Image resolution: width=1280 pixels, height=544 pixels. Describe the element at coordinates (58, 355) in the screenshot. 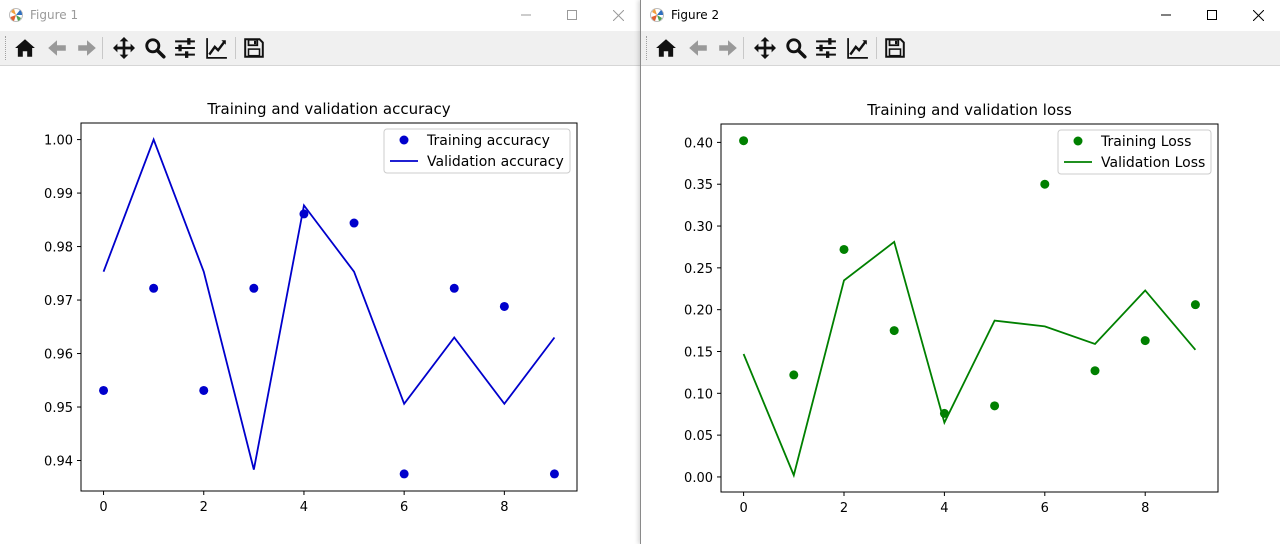

I see `y-tick-label: 0.96` at that location.